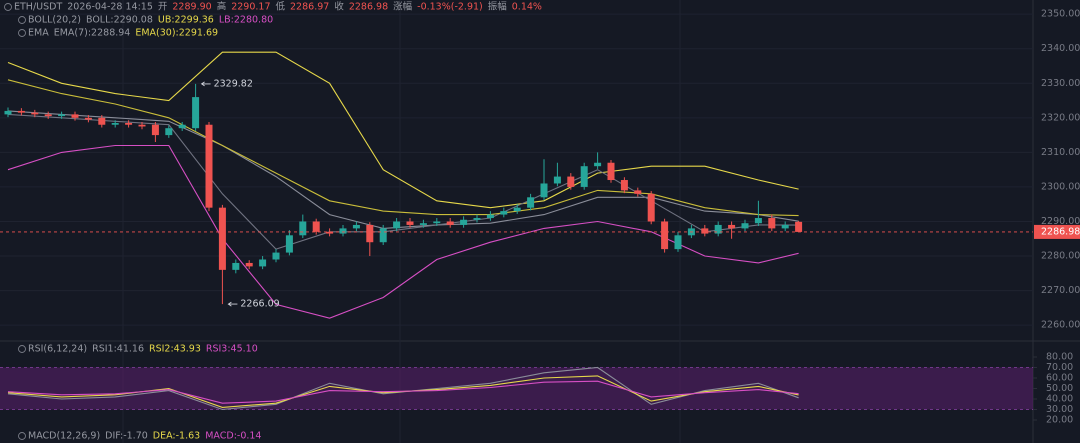  I want to click on annotation: 2266.09, so click(259, 304).